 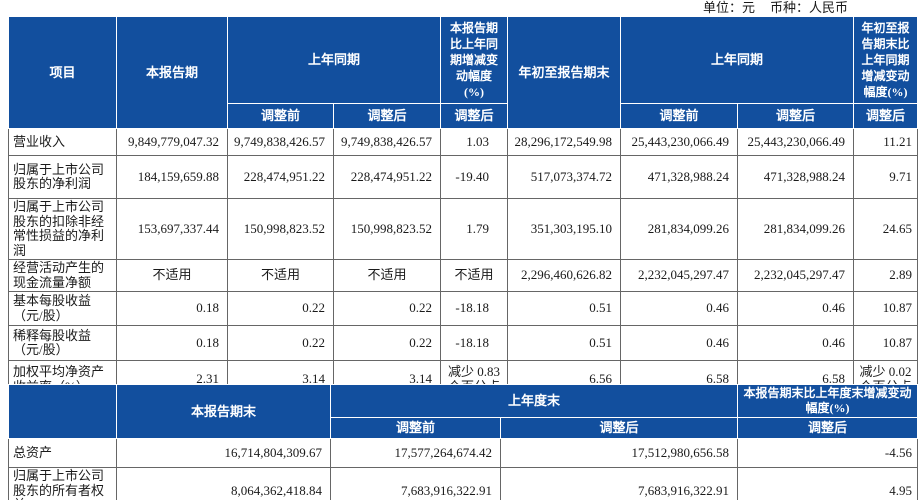 I want to click on unit-currency-line: 单位：元 币种：人民币, so click(x=775, y=7).